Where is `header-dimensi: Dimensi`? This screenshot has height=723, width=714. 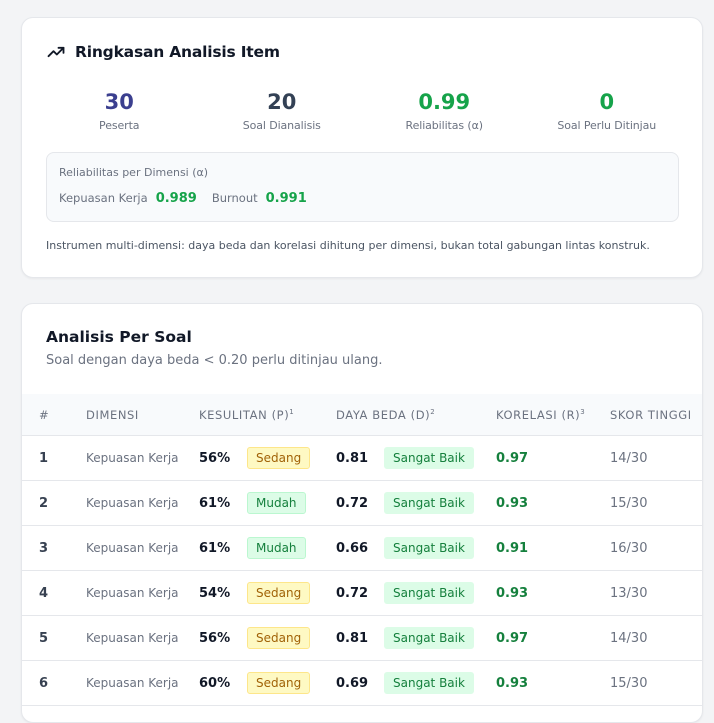 header-dimensi: Dimensi is located at coordinates (112, 415).